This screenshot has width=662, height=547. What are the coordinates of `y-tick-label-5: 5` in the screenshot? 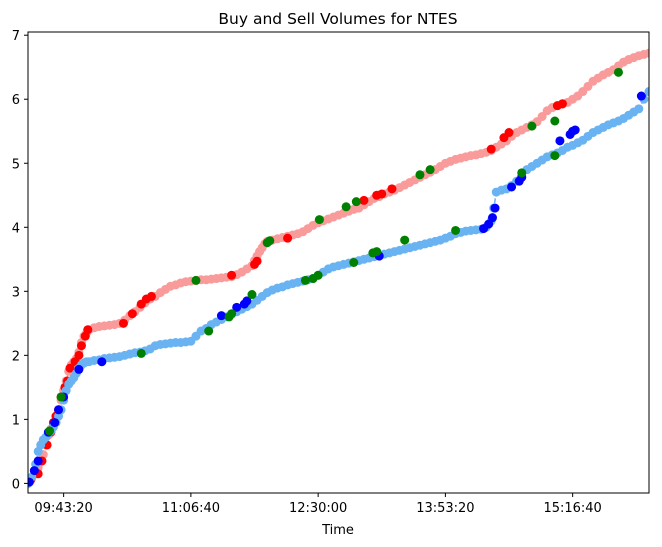 It's located at (16, 164).